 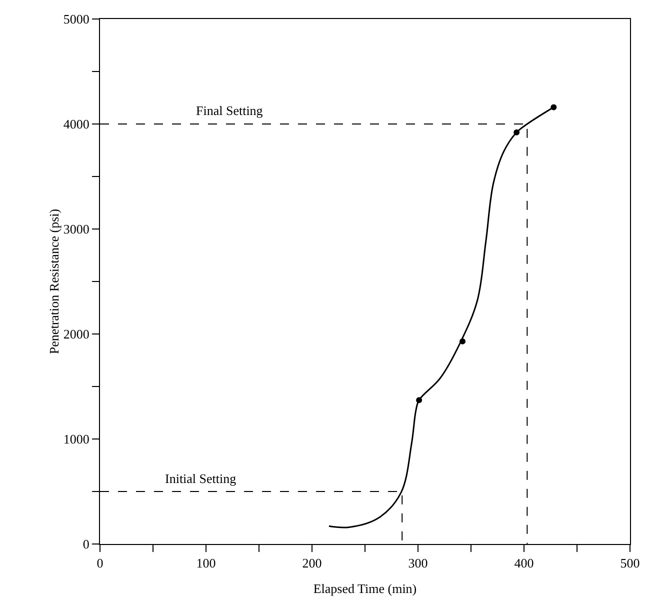 I want to click on x-tick-label: 400, so click(x=524, y=563).